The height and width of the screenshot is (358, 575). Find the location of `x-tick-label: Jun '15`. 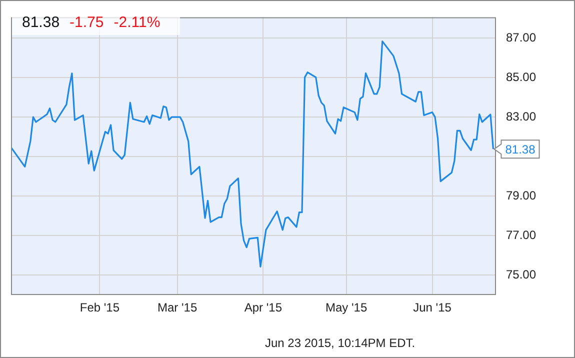

x-tick-label: Jun '15 is located at coordinates (432, 307).